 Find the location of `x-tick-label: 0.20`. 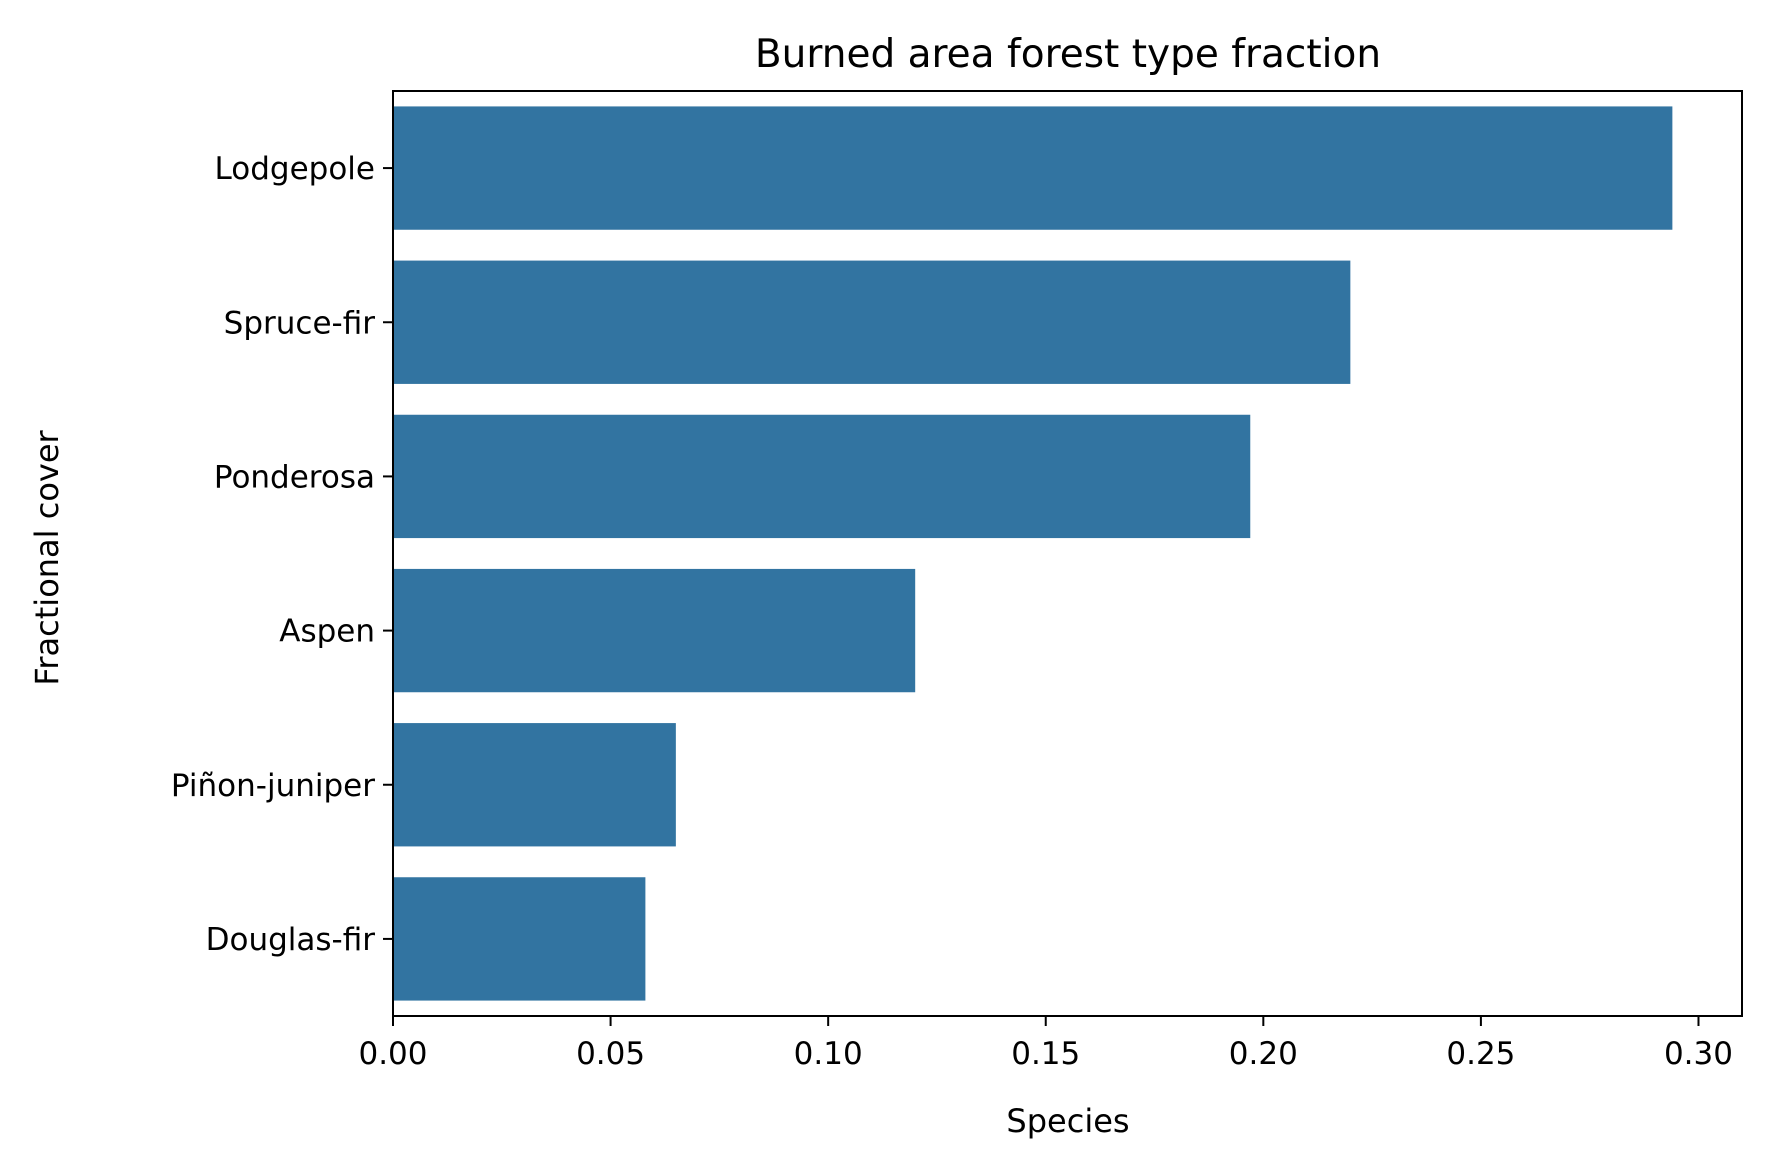

x-tick-label: 0.20 is located at coordinates (1263, 1054).